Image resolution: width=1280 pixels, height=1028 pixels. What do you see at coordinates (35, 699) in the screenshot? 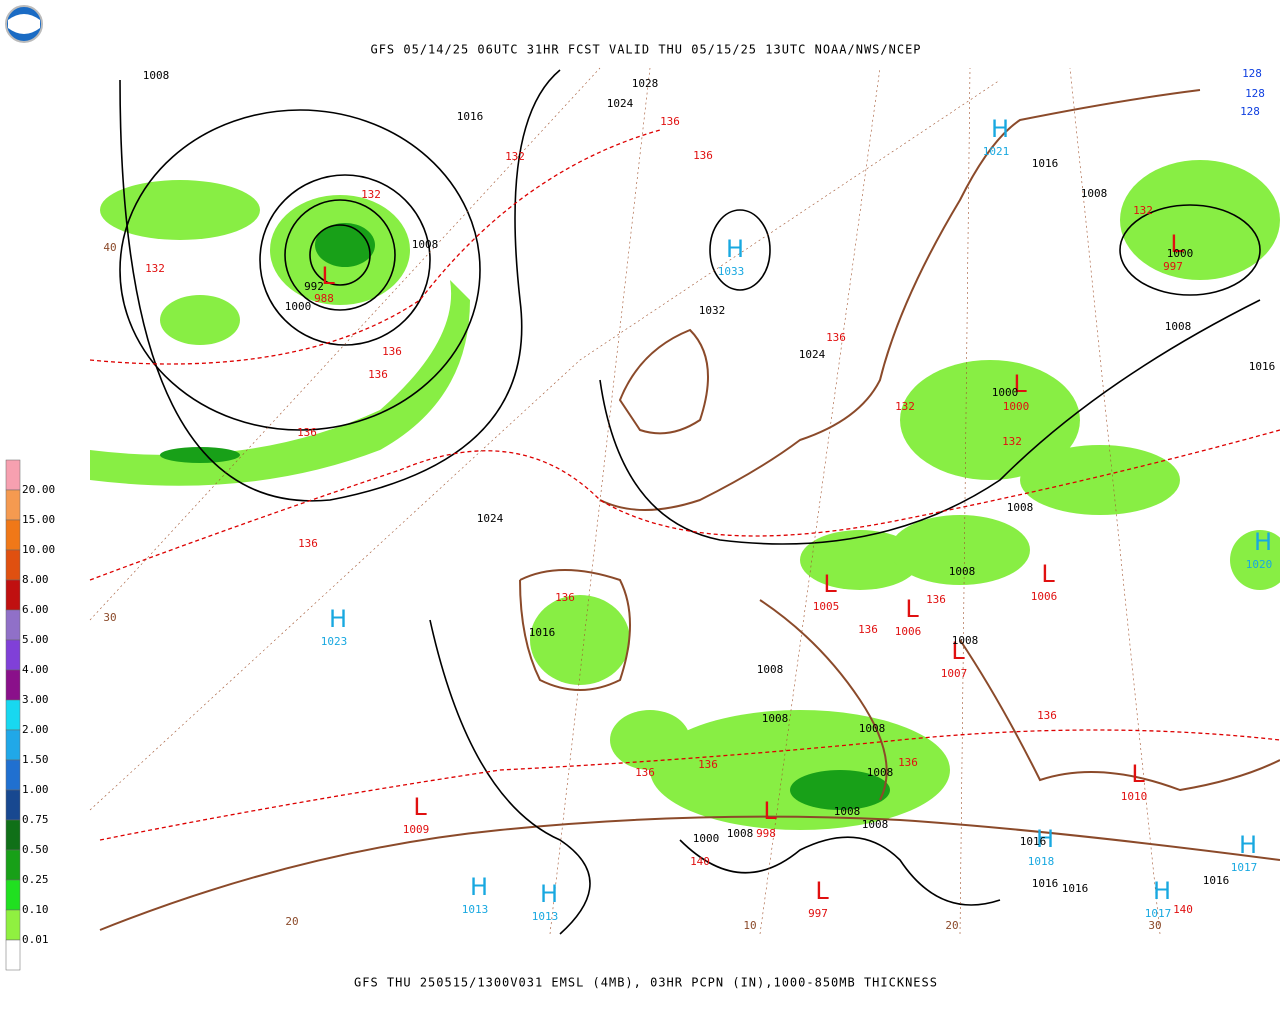
I see `legend-label: 3.00` at bounding box center [35, 699].